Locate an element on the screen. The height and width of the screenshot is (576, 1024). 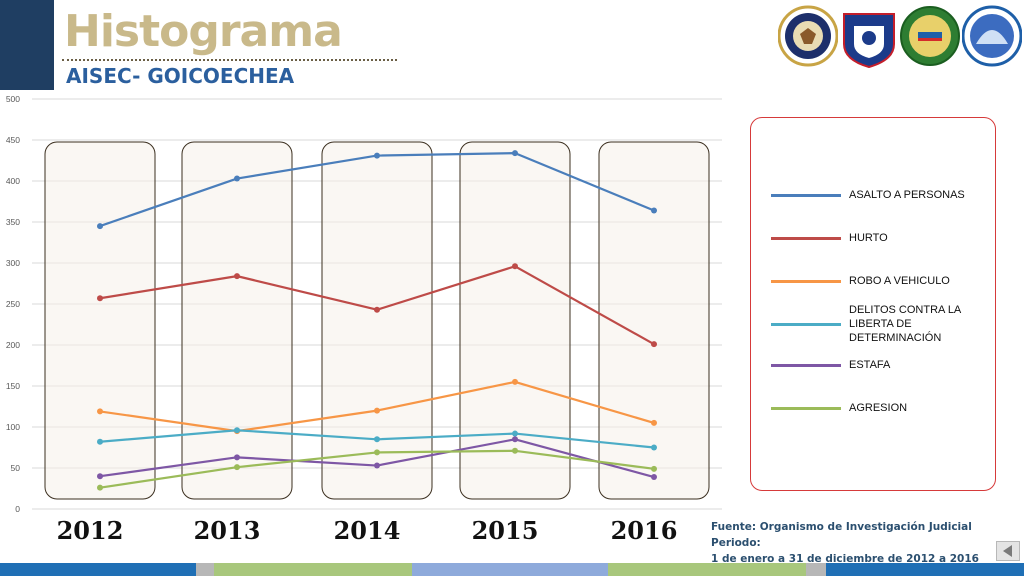
back-button is located at coordinates (1008, 551).